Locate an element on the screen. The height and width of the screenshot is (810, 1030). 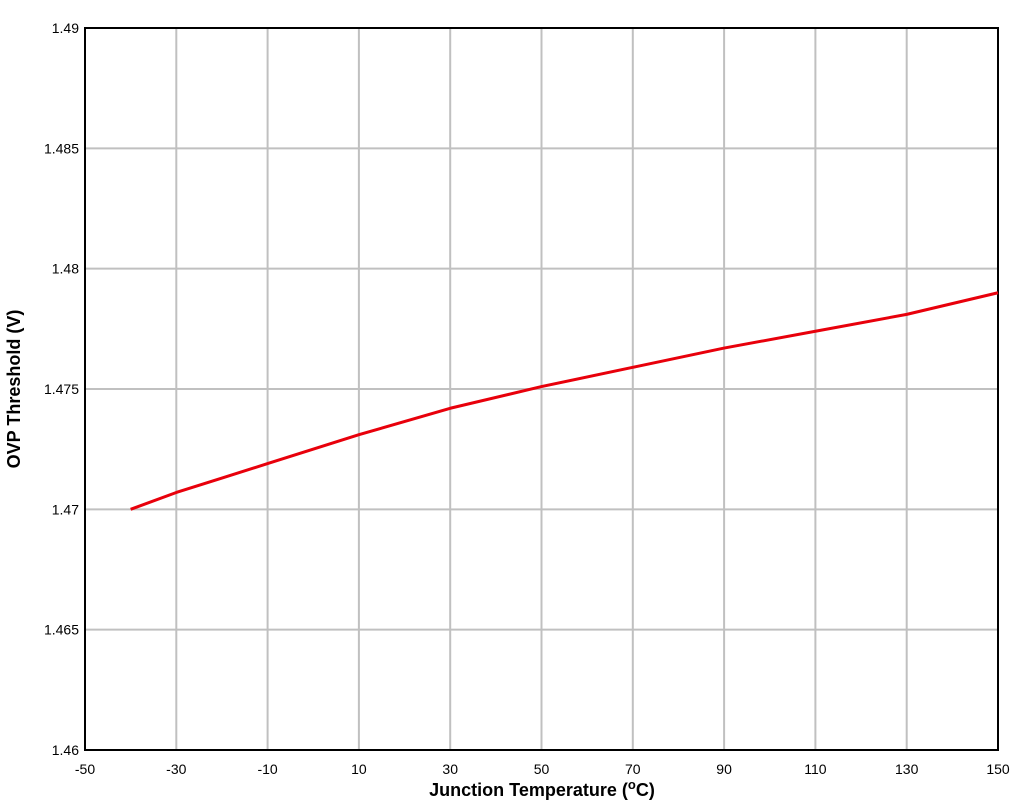
x-tick-label: 50 is located at coordinates (542, 769).